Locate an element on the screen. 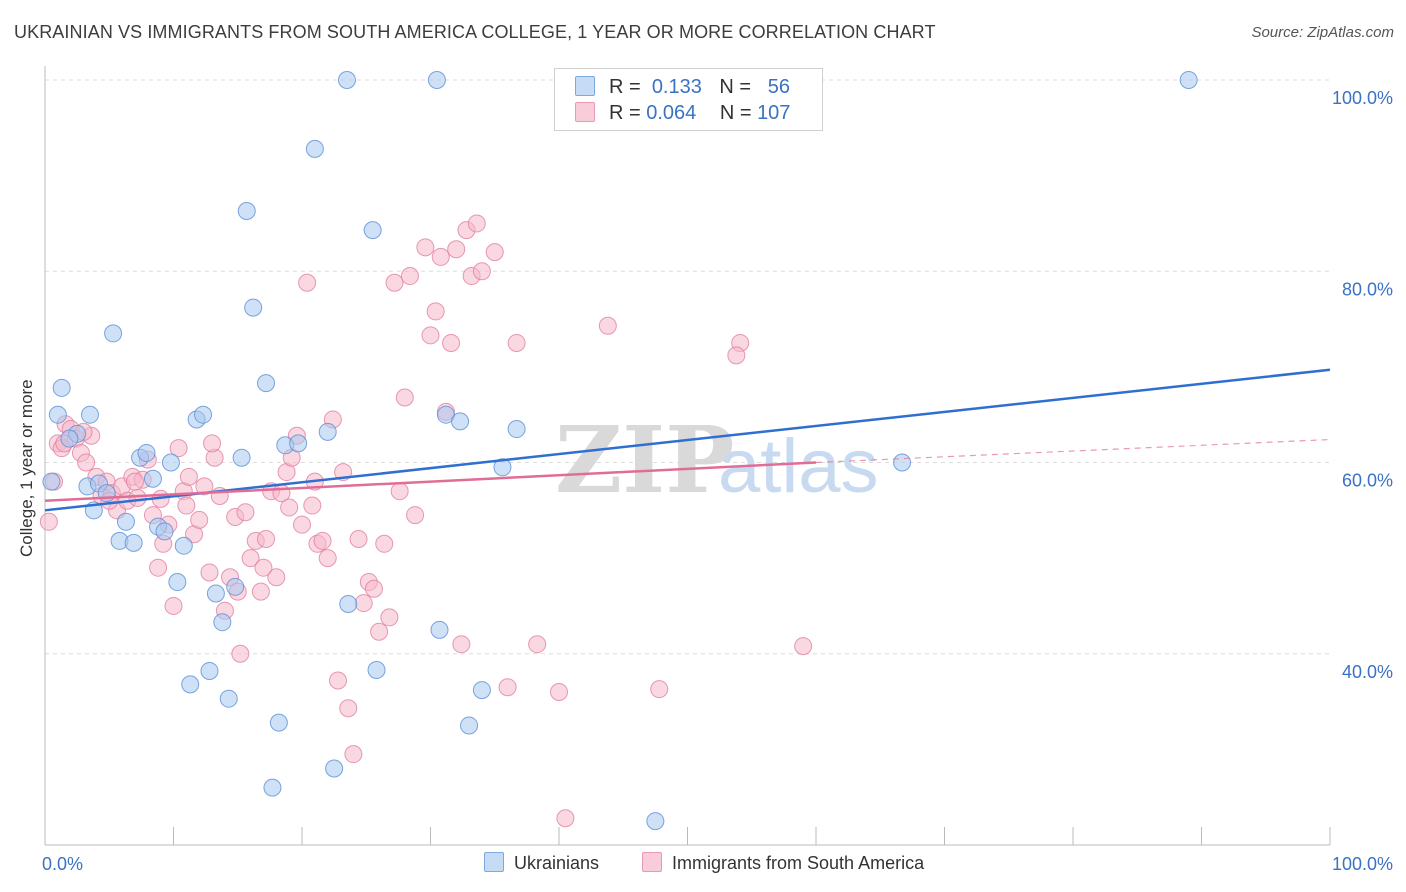 This screenshot has width=1406, height=892. bottom-legend-swatch-blue is located at coordinates (494, 862).